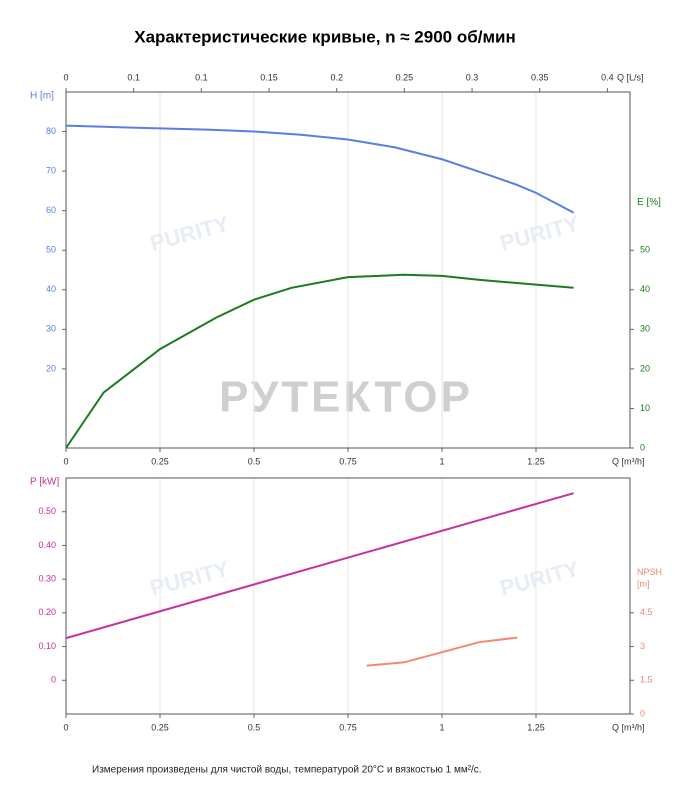 The image size is (693, 800). What do you see at coordinates (47, 511) in the screenshot?
I see `y-tick-label: 0.50` at bounding box center [47, 511].